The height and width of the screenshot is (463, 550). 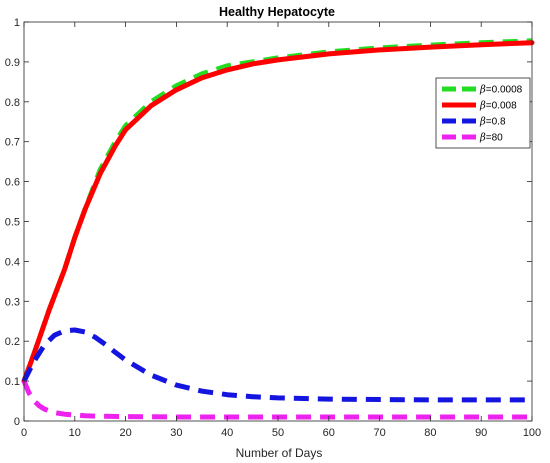 What do you see at coordinates (17, 23) in the screenshot?
I see `y-tick-label: 1` at bounding box center [17, 23].